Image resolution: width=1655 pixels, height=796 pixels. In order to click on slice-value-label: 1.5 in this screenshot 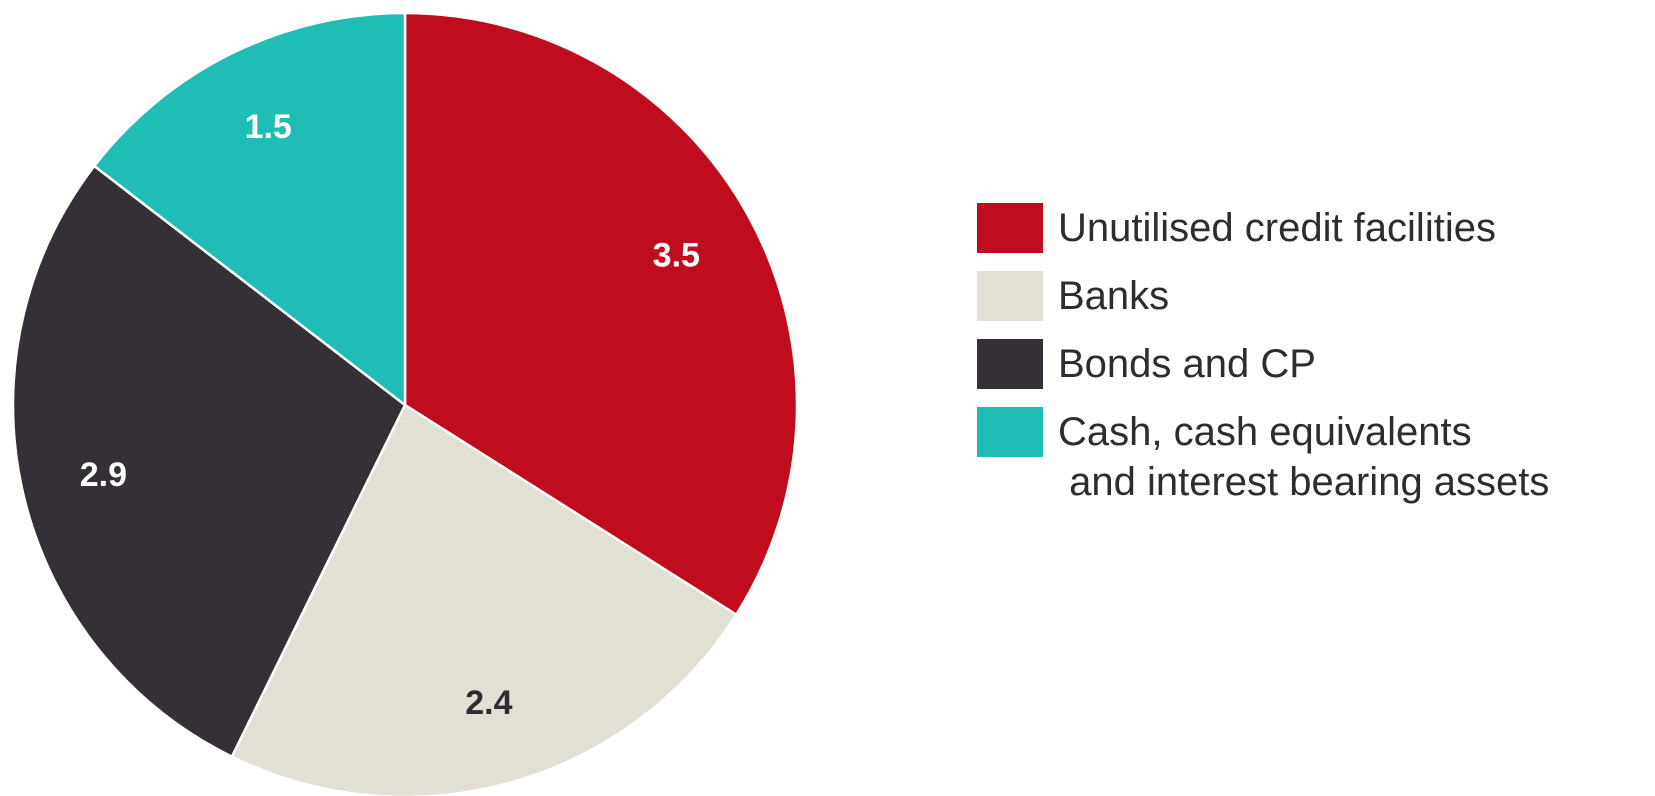, I will do `click(268, 127)`.